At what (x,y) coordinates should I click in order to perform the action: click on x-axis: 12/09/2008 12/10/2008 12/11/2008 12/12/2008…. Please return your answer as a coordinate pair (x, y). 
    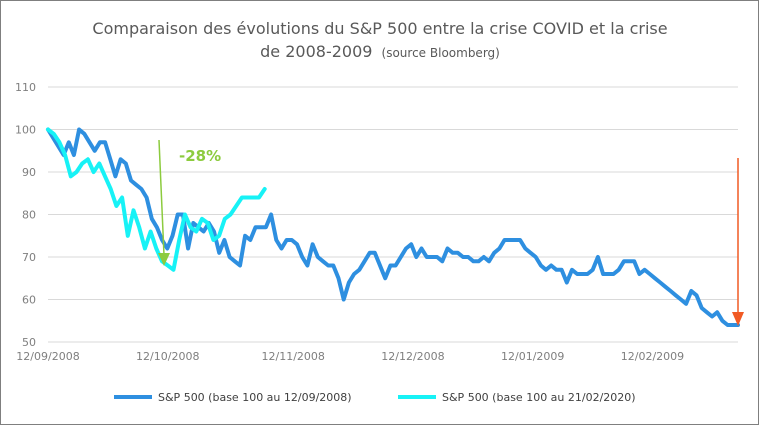
    Looking at the image, I should click on (350, 356).